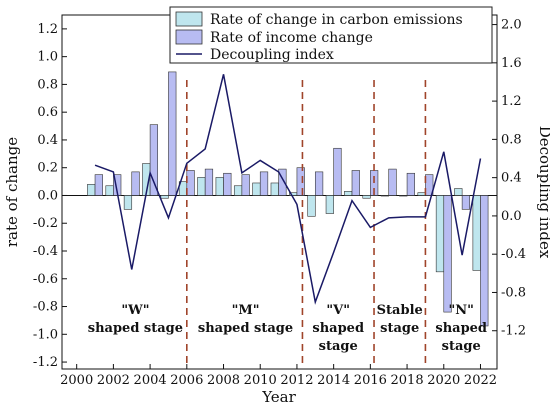  What do you see at coordinates (461, 328) in the screenshot?
I see `stage-label-5: shaped` at bounding box center [461, 328].